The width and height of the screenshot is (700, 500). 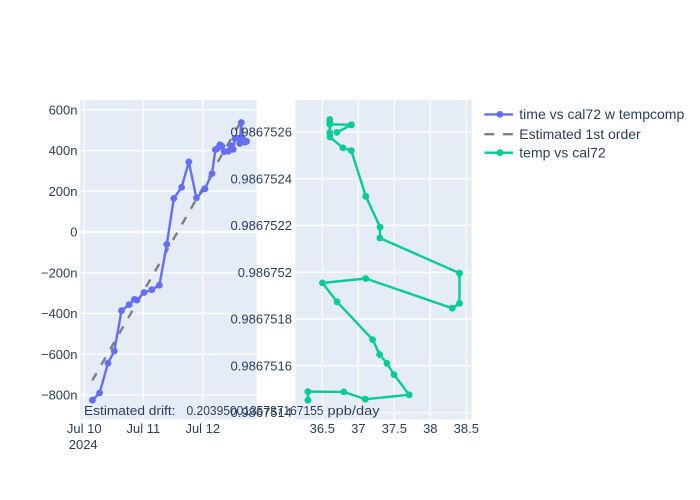 What do you see at coordinates (261, 132) in the screenshot?
I see `svg-text: 0.9867526` at bounding box center [261, 132].